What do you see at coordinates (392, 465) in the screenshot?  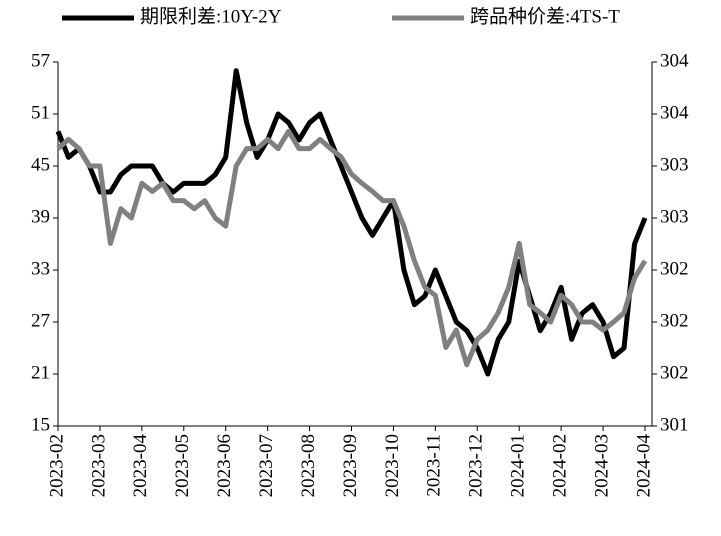 I see `x-tick-label: 2023-10` at bounding box center [392, 465].